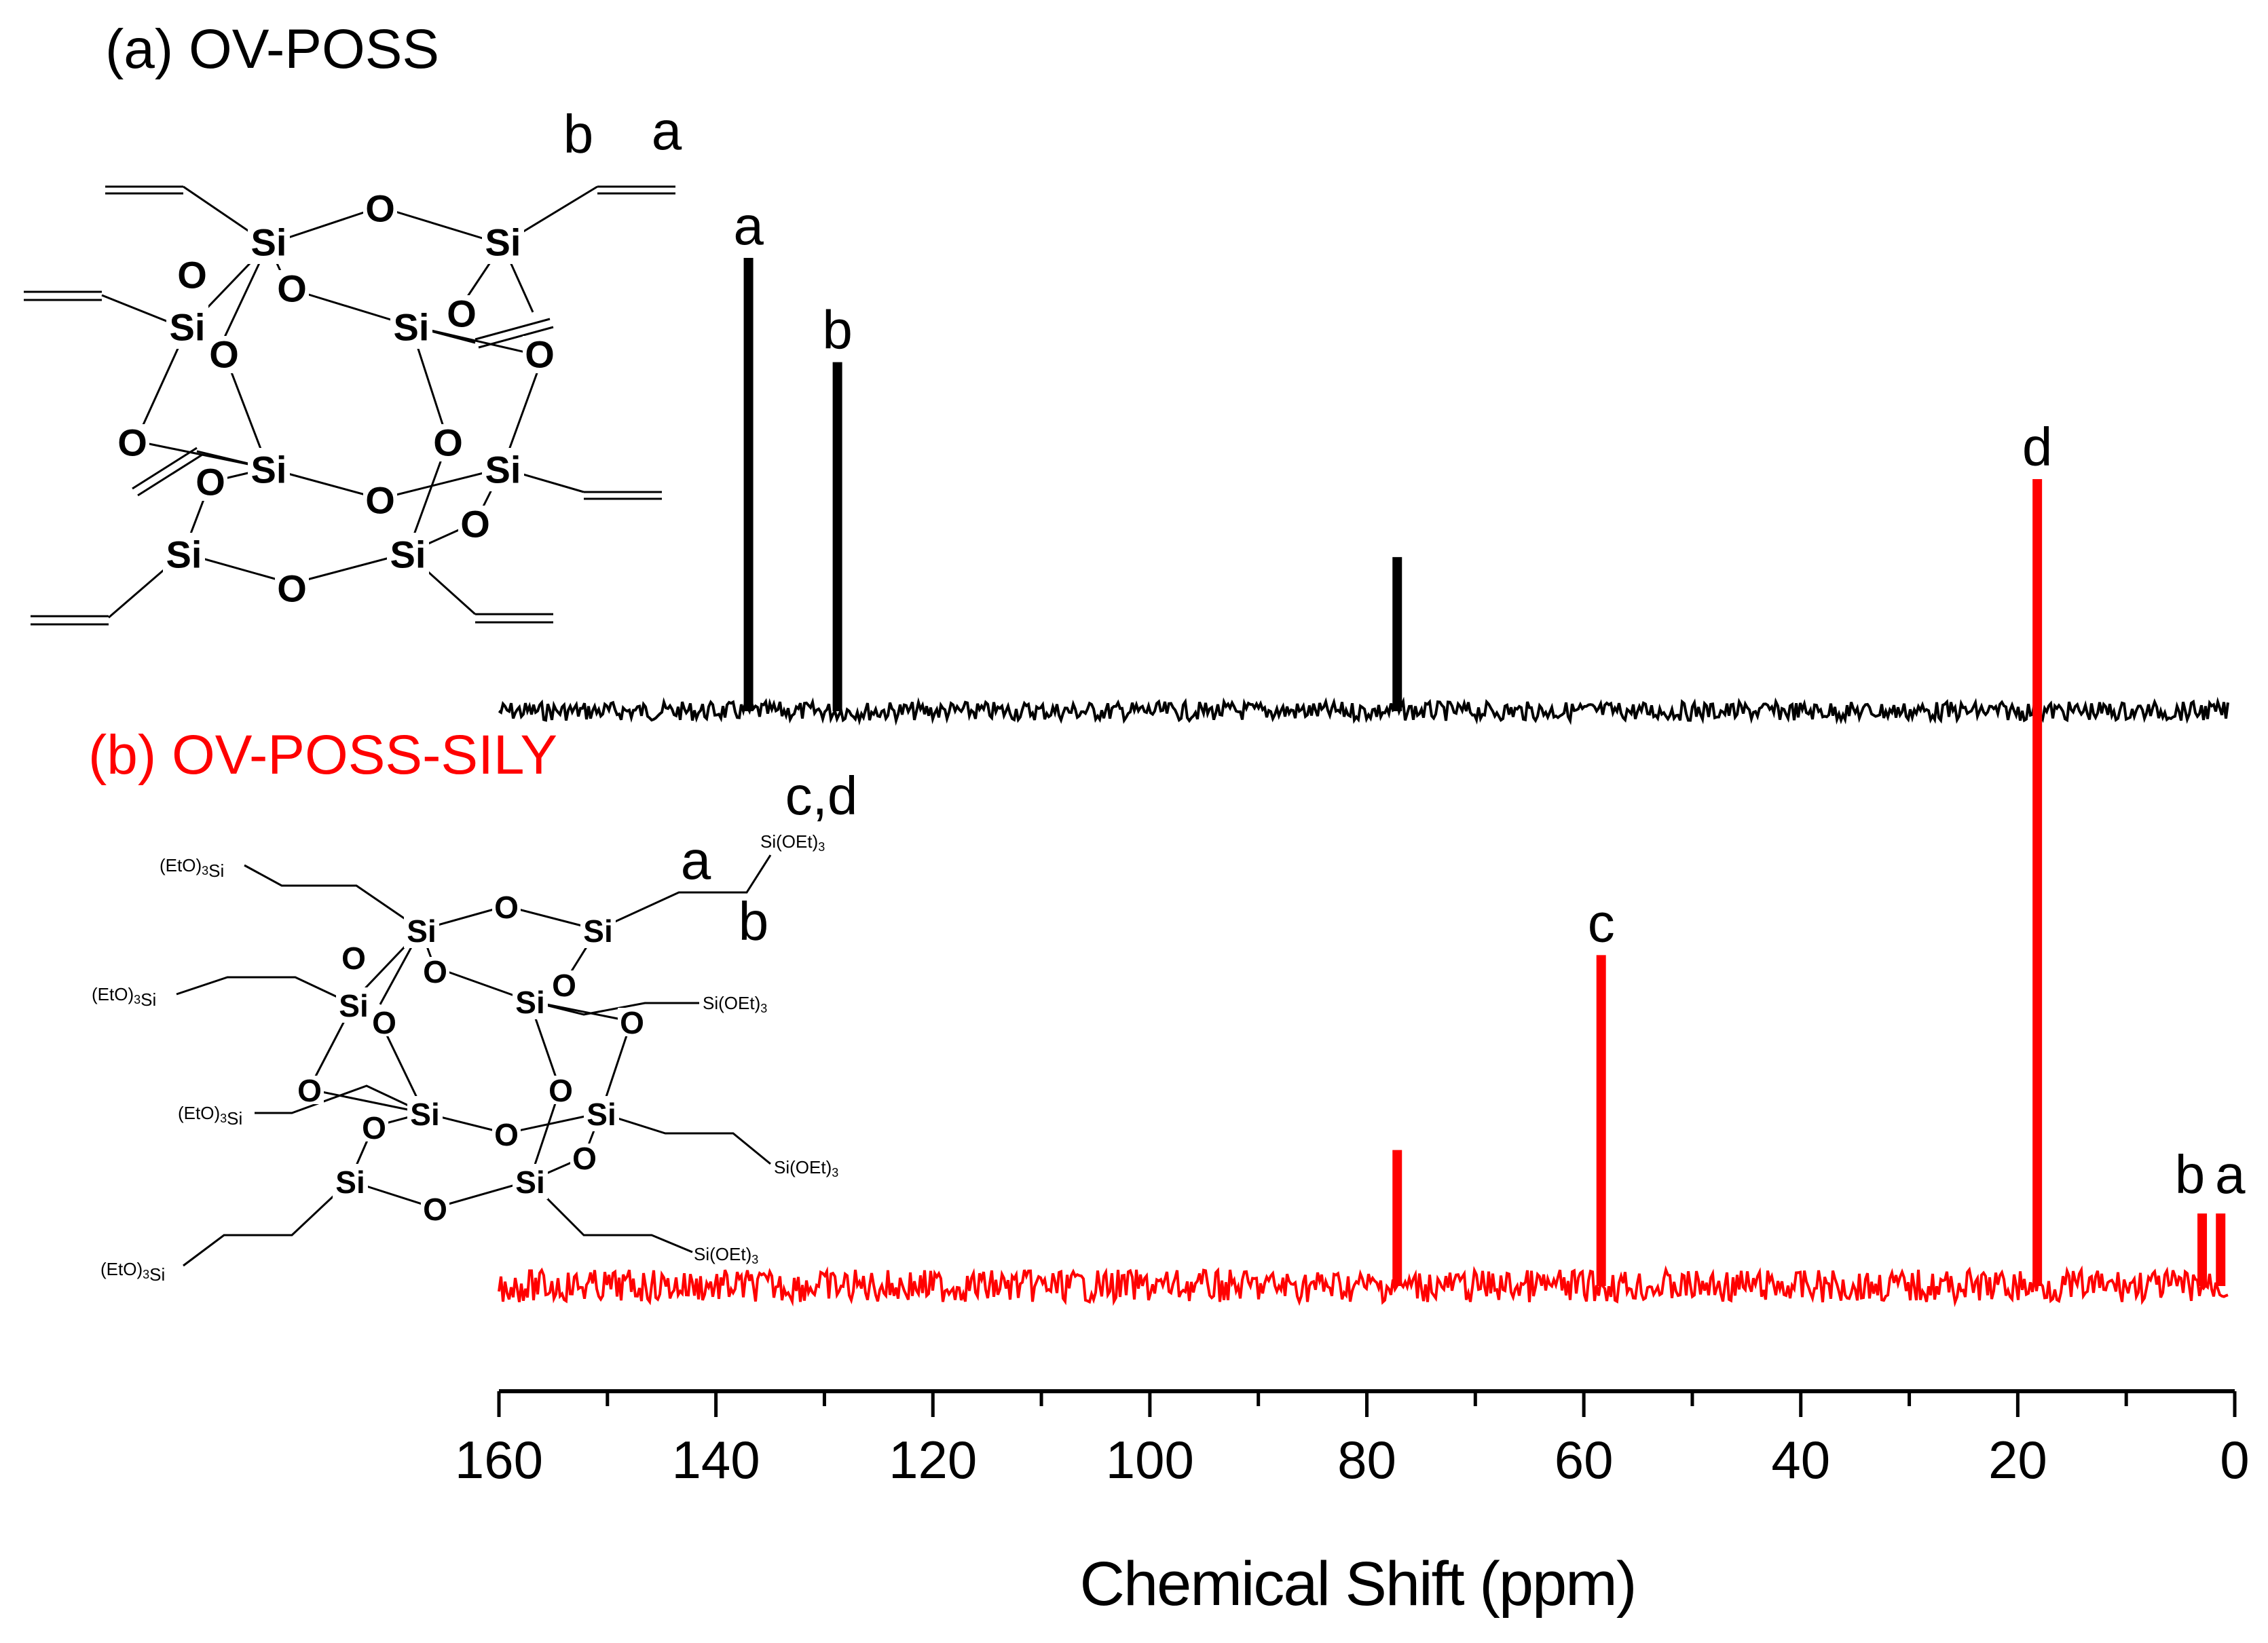 This screenshot has height=1643, width=2268. I want to click on x-axis: 160 140 120 100 80 60 40 20 0, so click(1353, 1439).